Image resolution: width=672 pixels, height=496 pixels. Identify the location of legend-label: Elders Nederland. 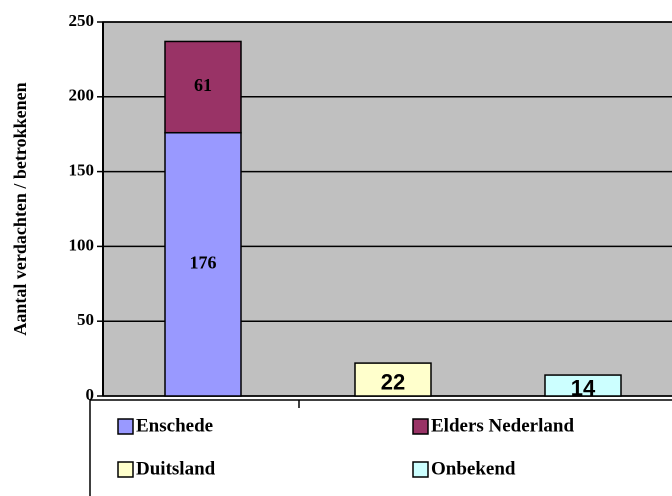
(502, 425).